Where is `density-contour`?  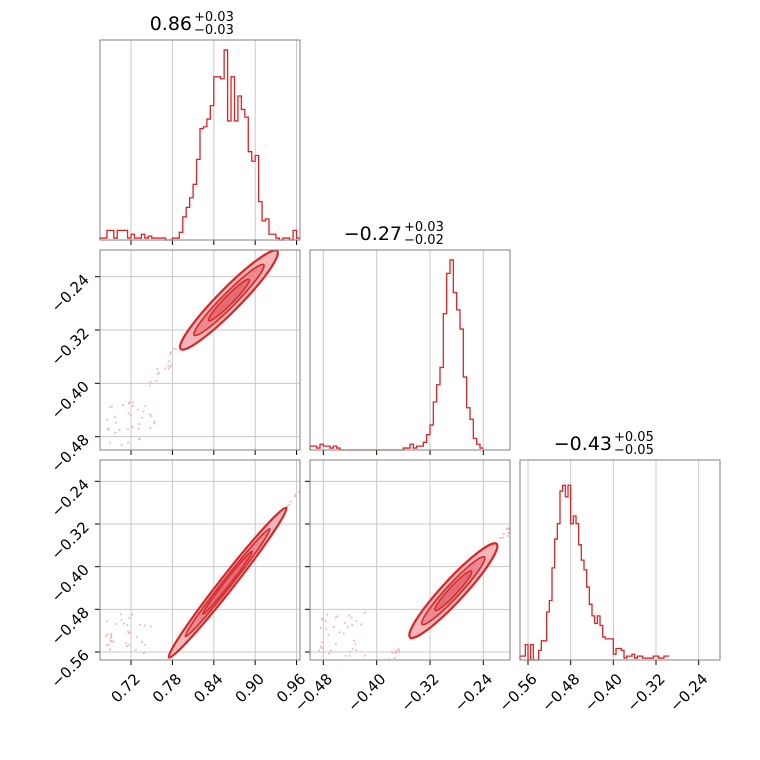
density-contour is located at coordinates (453, 591).